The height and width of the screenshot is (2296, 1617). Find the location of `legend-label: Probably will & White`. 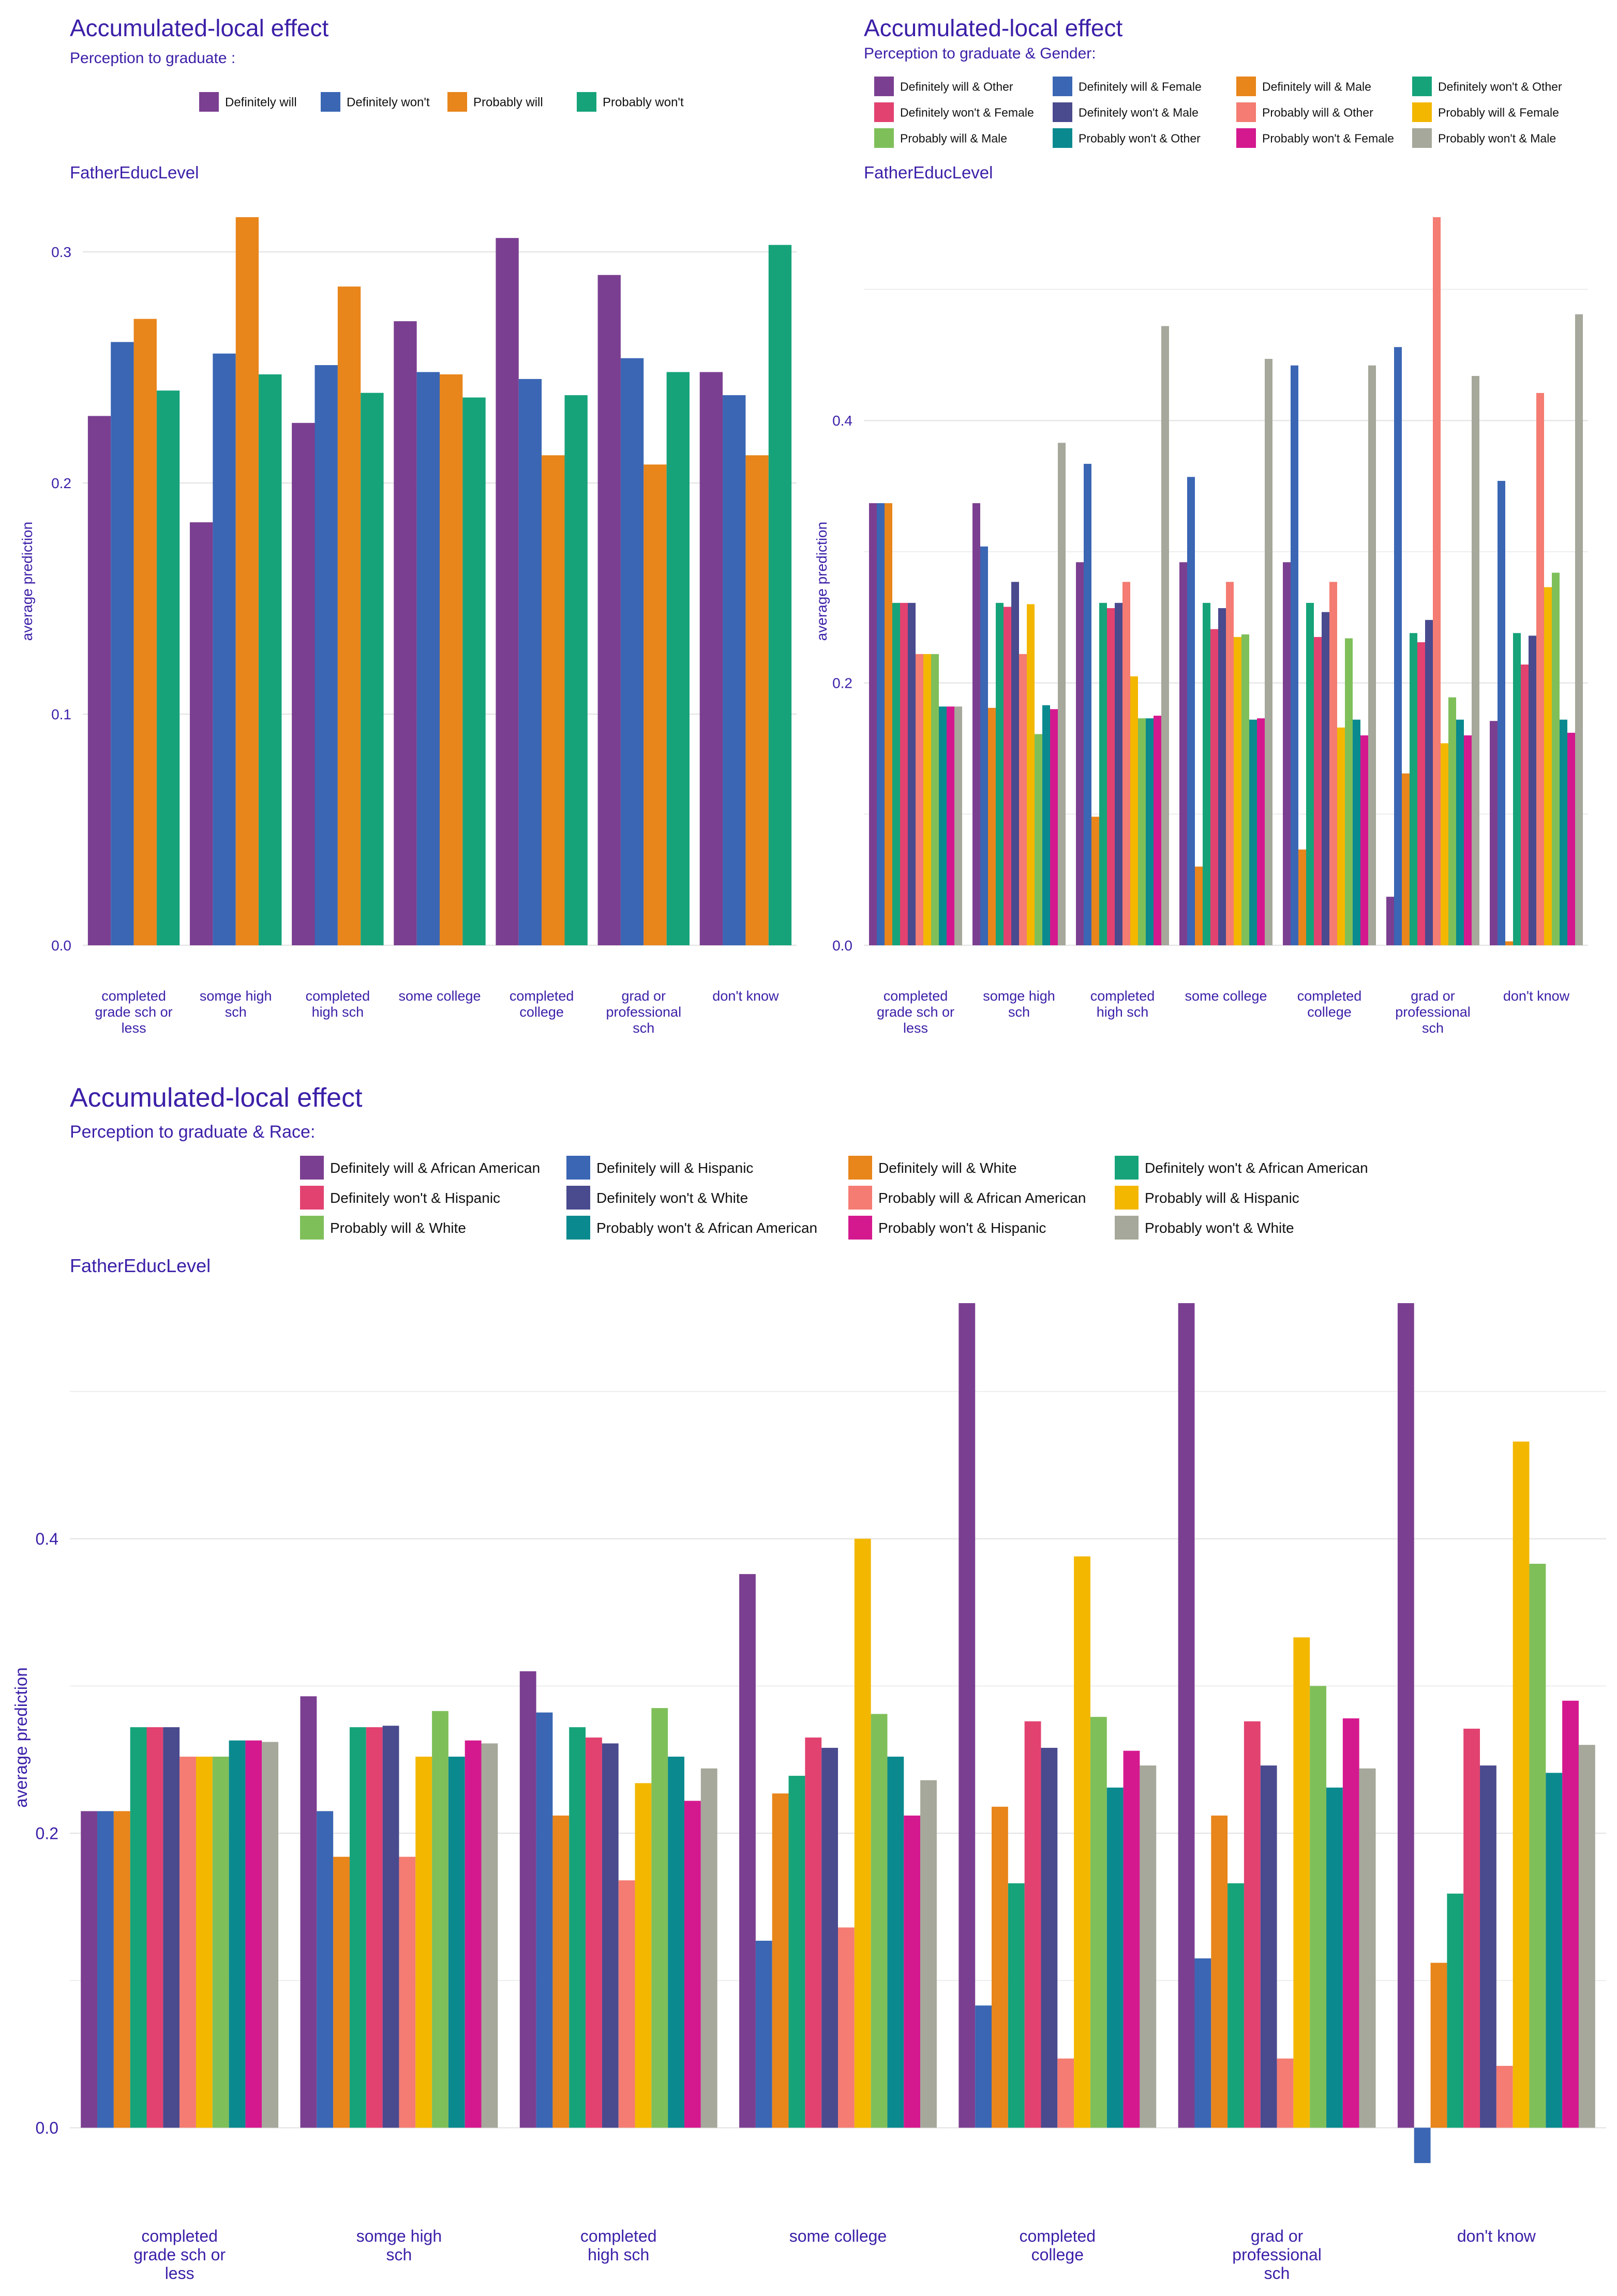

legend-label: Probably will & White is located at coordinates (398, 1228).